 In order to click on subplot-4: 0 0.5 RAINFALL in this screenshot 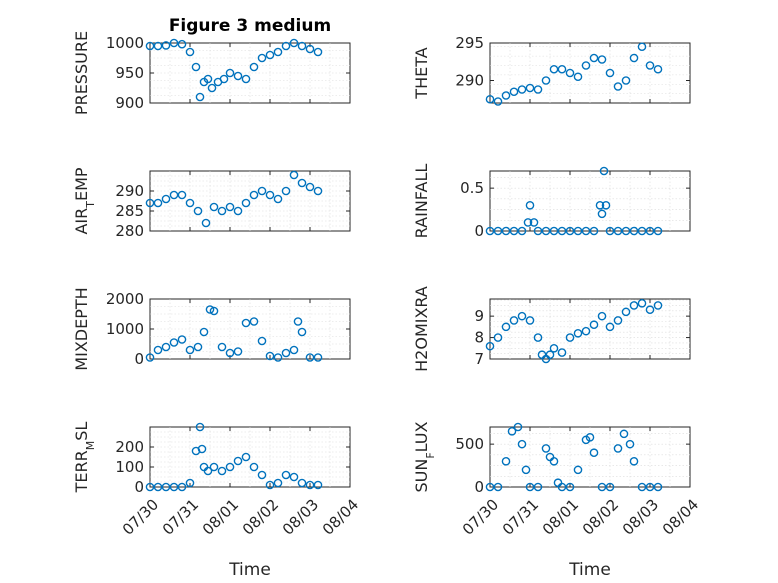, I will do `click(551, 202)`.